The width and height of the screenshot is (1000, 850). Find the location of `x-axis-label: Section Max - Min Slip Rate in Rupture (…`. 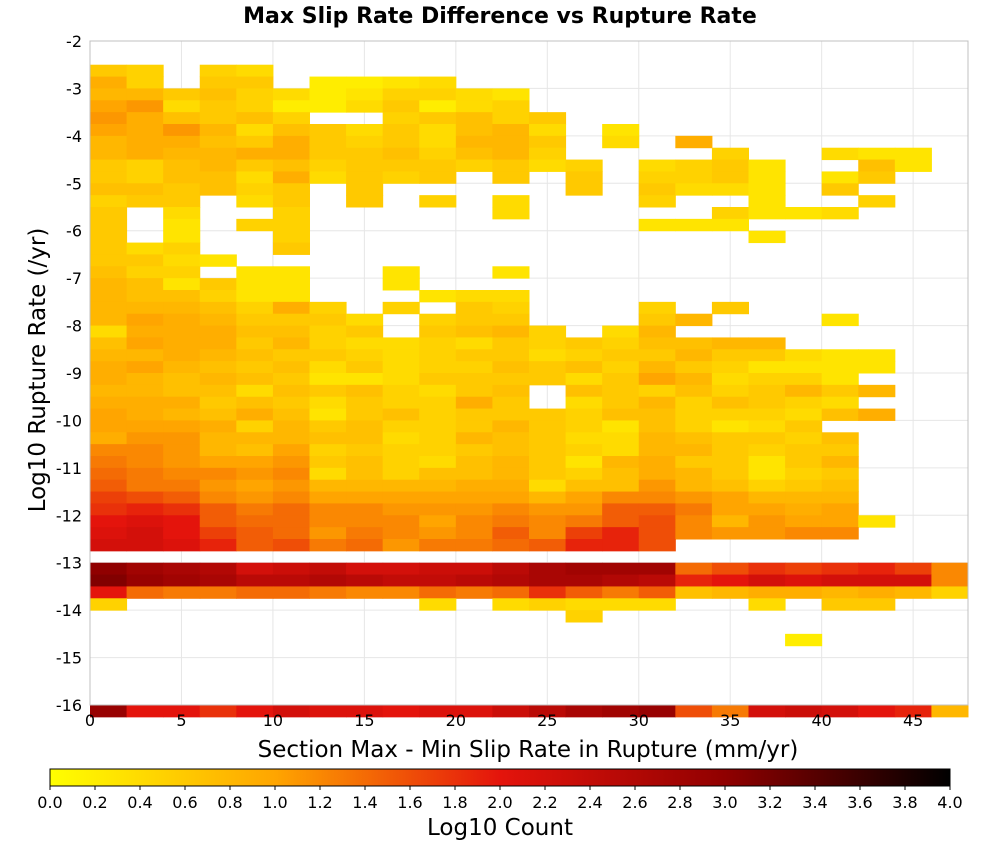

x-axis-label: Section Max - Min Slip Rate in Rupture (… is located at coordinates (528, 750).